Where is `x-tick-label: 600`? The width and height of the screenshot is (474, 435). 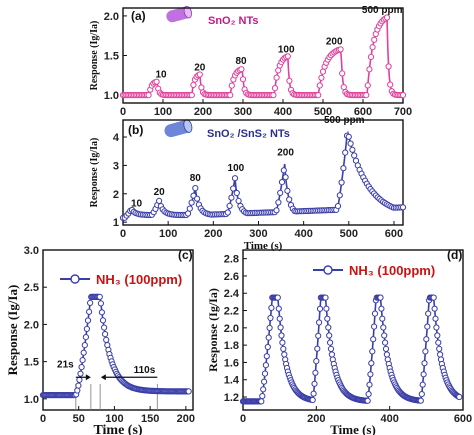
x-tick-label: 600 is located at coordinates (463, 419).